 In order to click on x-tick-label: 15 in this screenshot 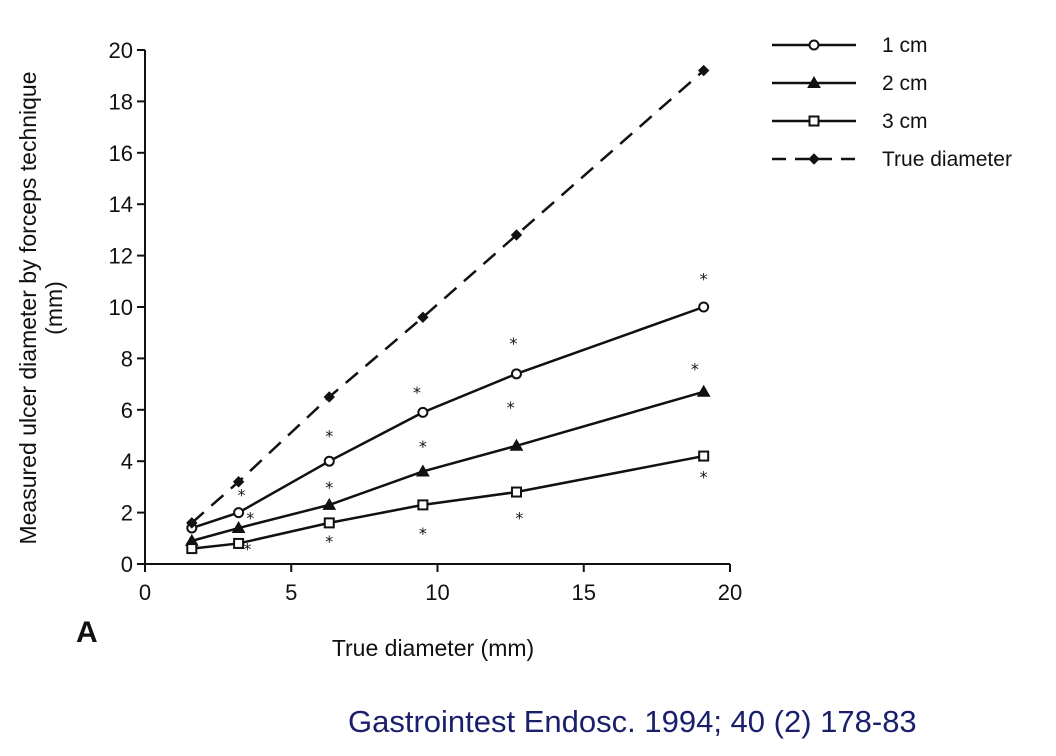, I will do `click(584, 592)`.